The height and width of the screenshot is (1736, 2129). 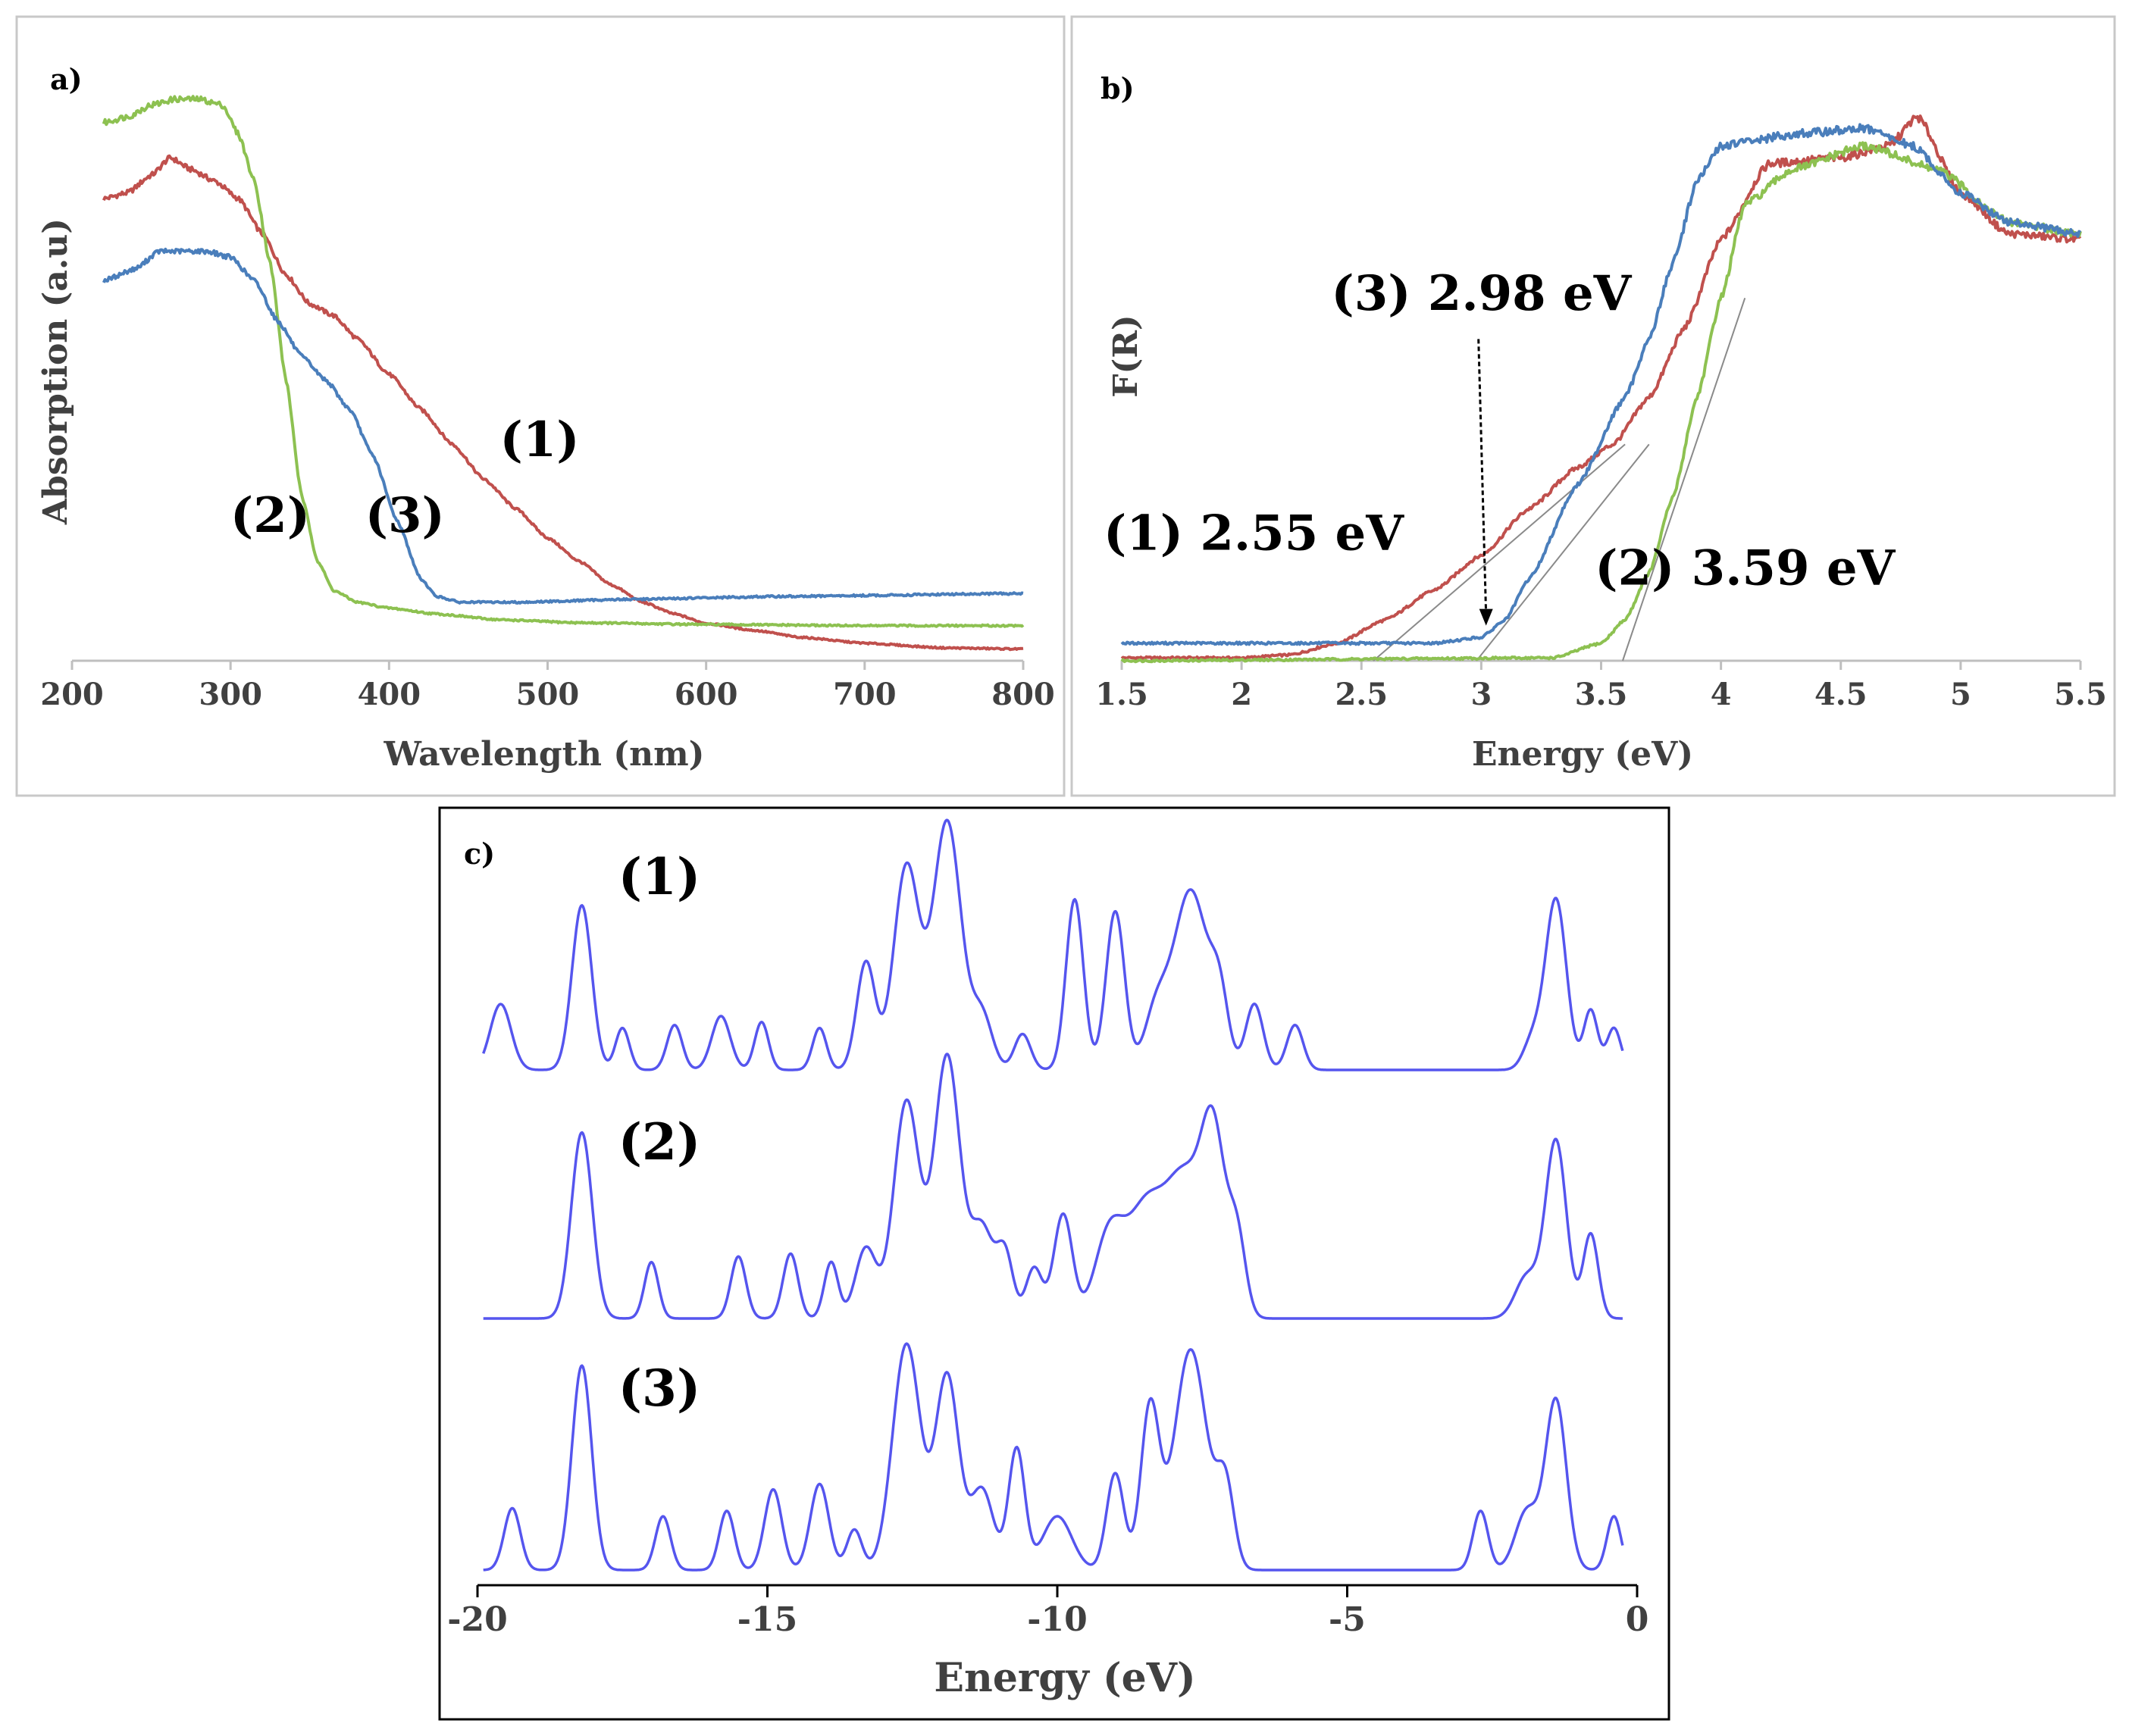 What do you see at coordinates (270, 515) in the screenshot?
I see `plot-a-annotation: (2)` at bounding box center [270, 515].